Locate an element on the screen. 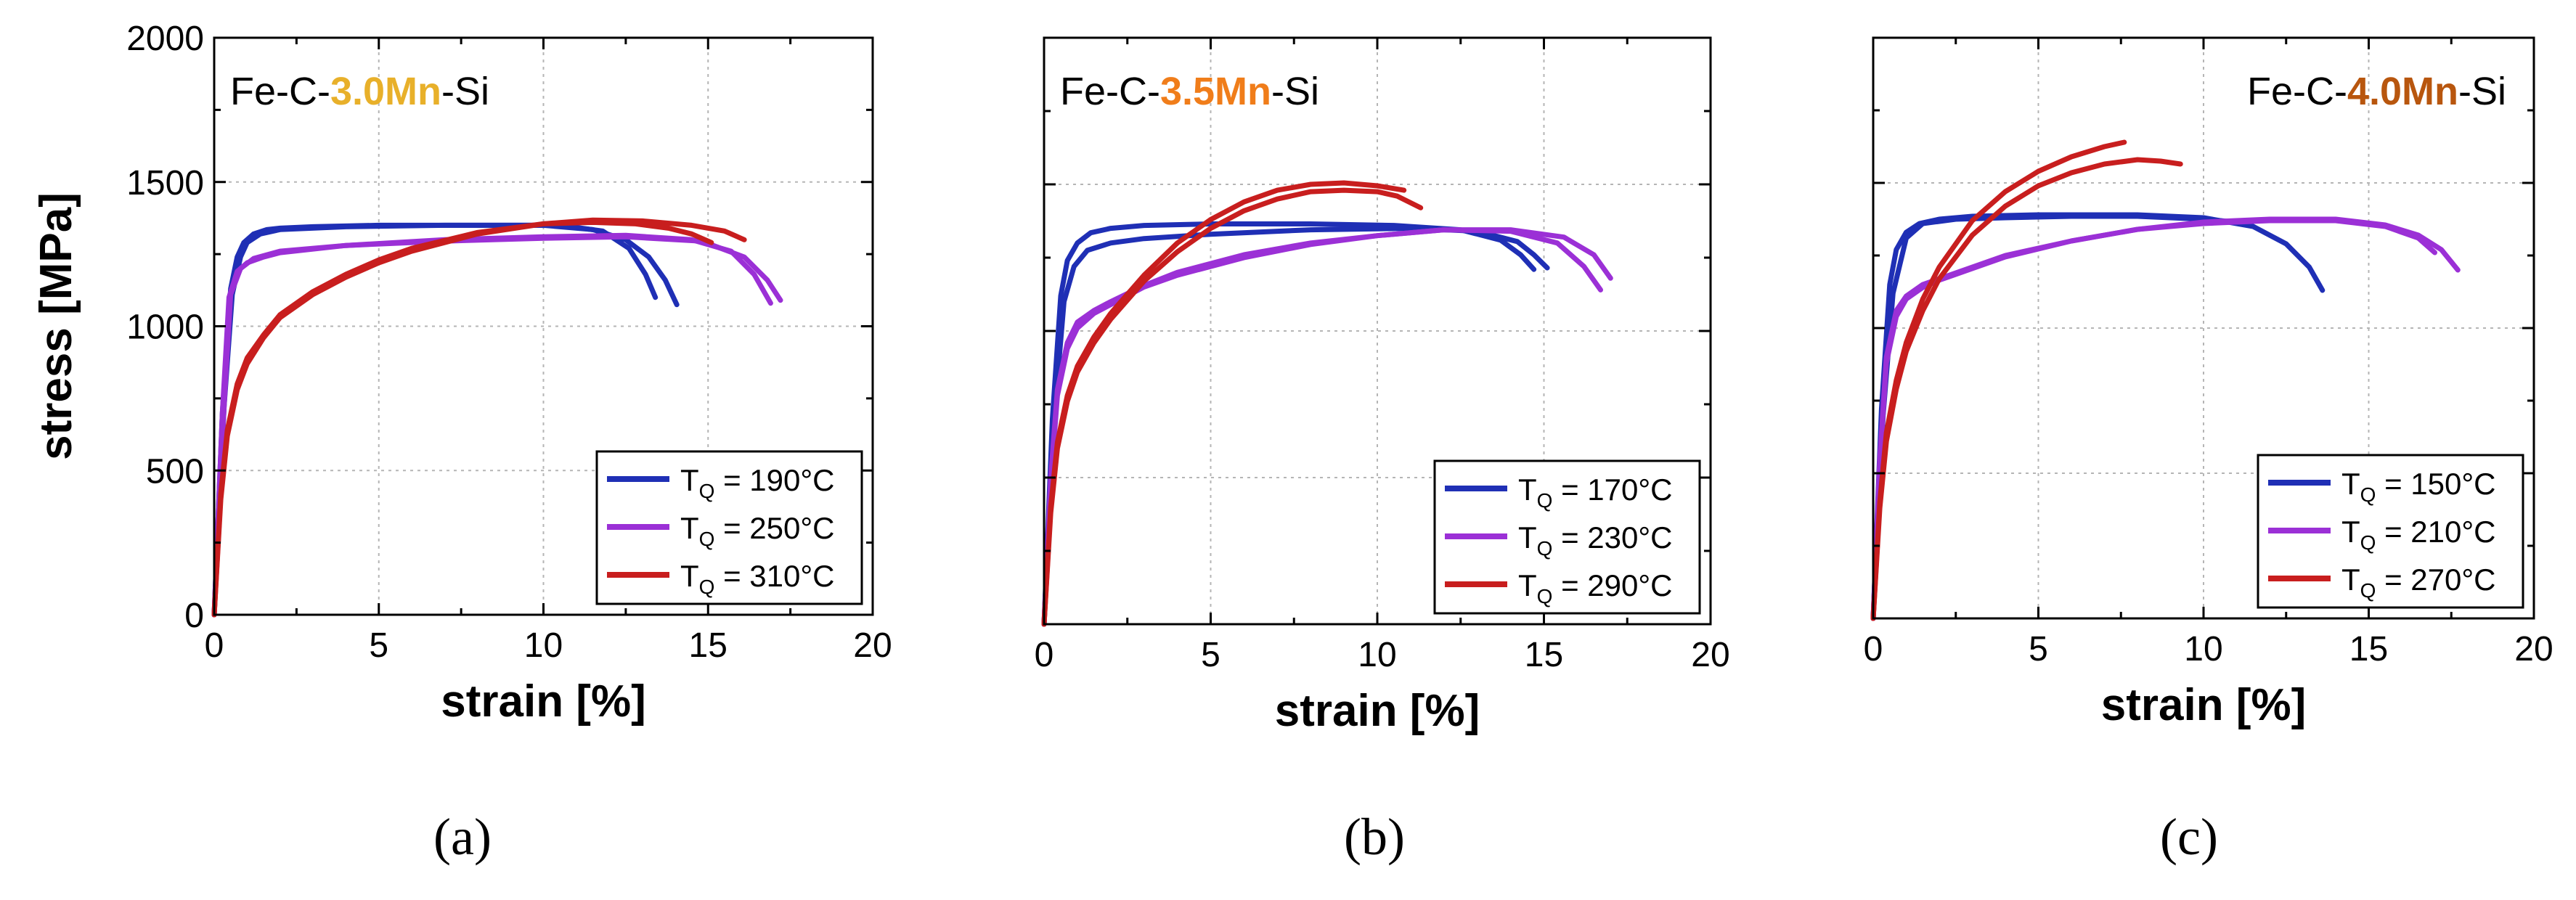  y-tick-label: 1500 is located at coordinates (165, 183).